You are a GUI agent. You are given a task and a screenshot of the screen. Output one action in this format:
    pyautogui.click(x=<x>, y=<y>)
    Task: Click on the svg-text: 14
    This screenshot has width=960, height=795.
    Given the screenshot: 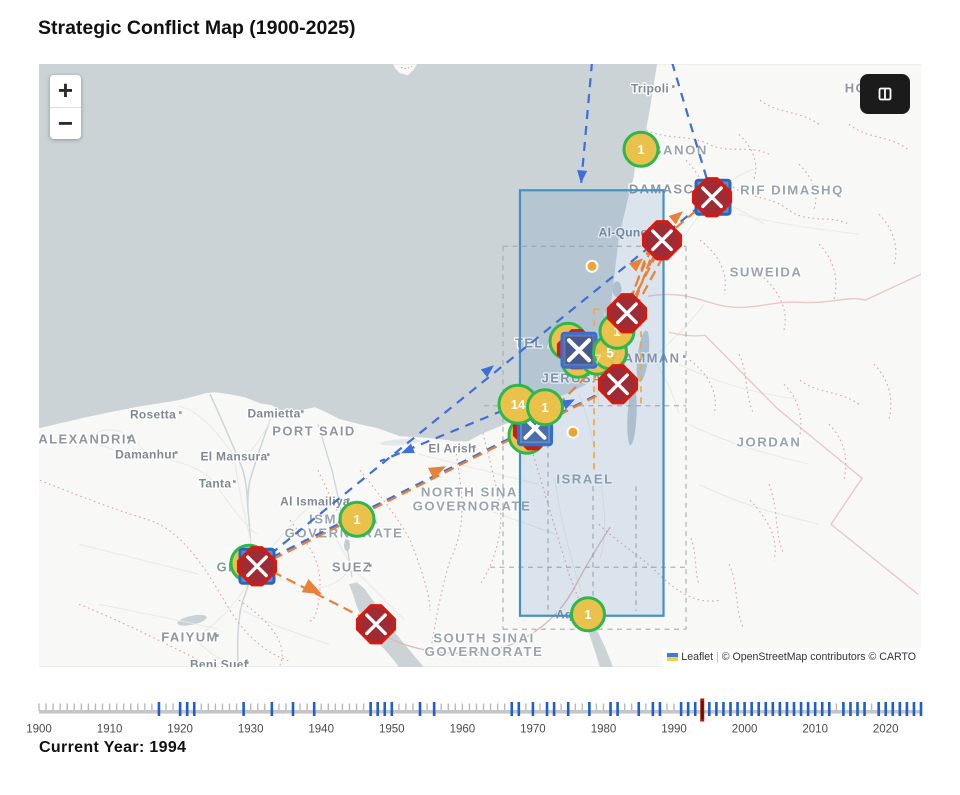 What is the action you would take?
    pyautogui.click(x=518, y=404)
    